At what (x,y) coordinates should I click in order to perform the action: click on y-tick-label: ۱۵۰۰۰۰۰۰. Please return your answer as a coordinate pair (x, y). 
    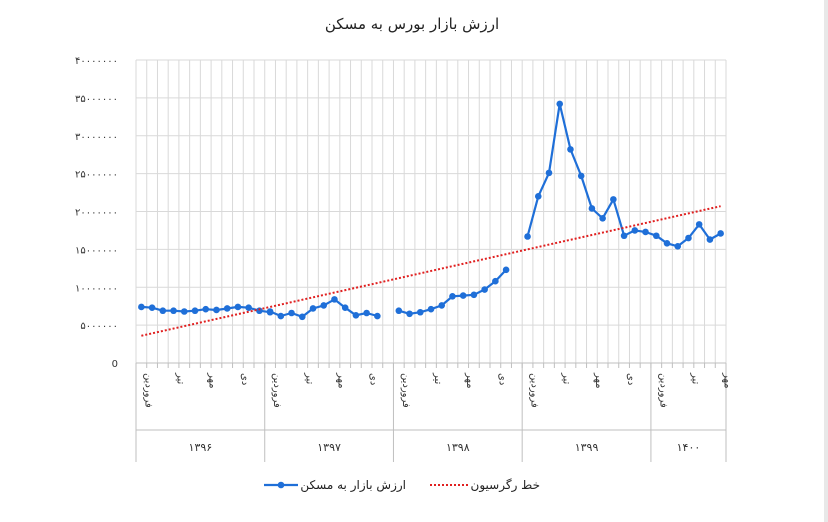
    Looking at the image, I should click on (96, 250).